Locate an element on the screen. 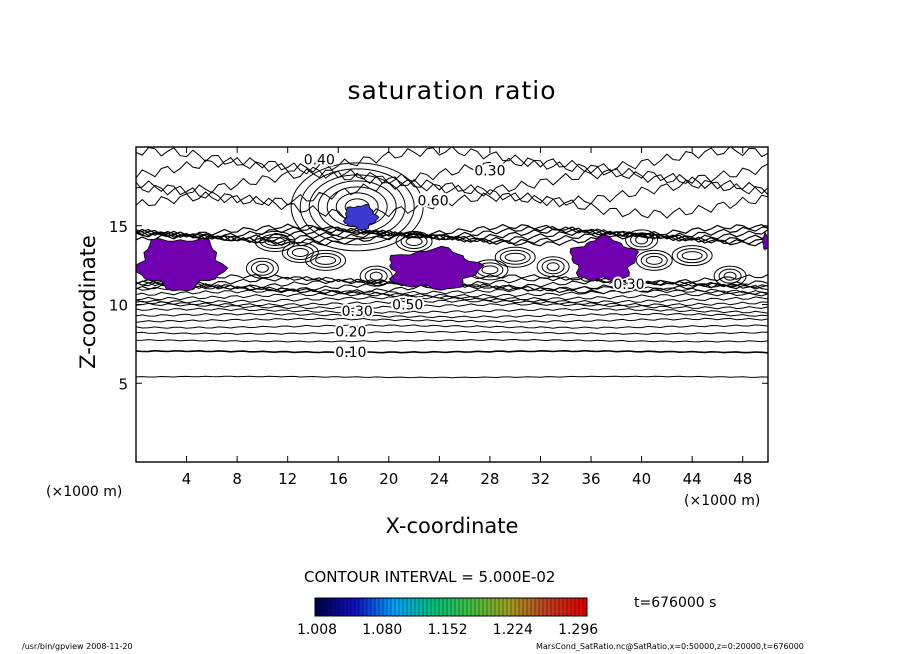 This screenshot has height=654, width=904. x-tick-label: 28 is located at coordinates (489, 479).